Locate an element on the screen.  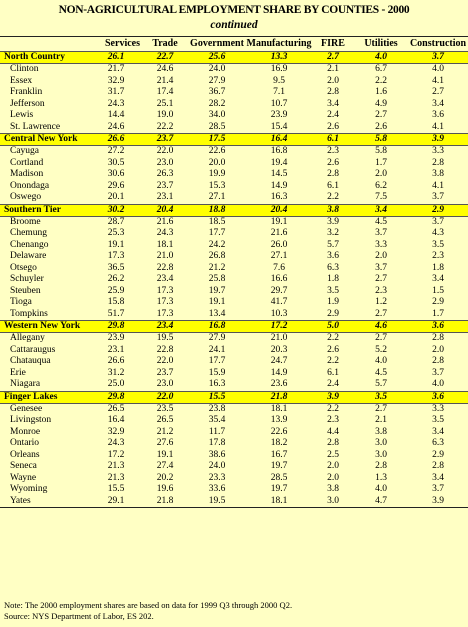
value-cell: 16.7 is located at coordinates (279, 454).